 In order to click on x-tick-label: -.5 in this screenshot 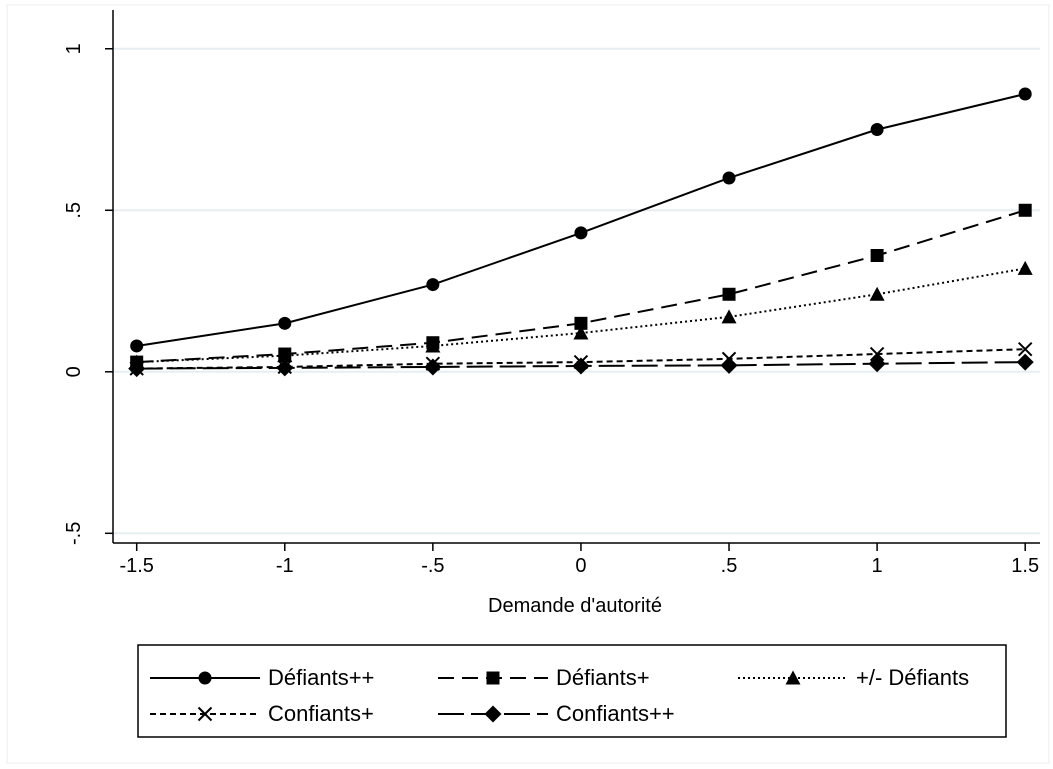, I will do `click(432, 566)`.